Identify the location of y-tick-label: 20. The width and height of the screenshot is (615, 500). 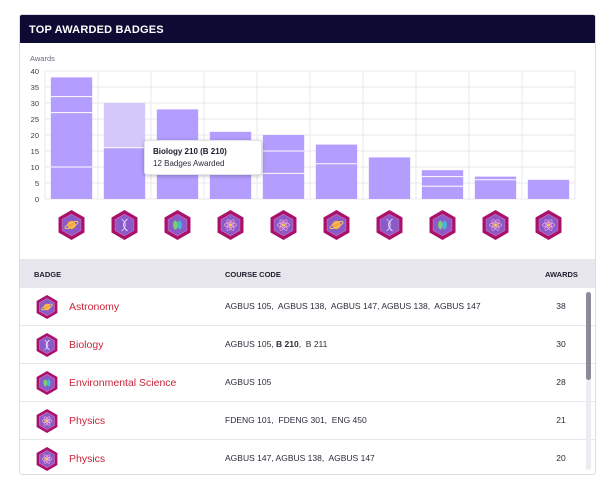
(35, 135).